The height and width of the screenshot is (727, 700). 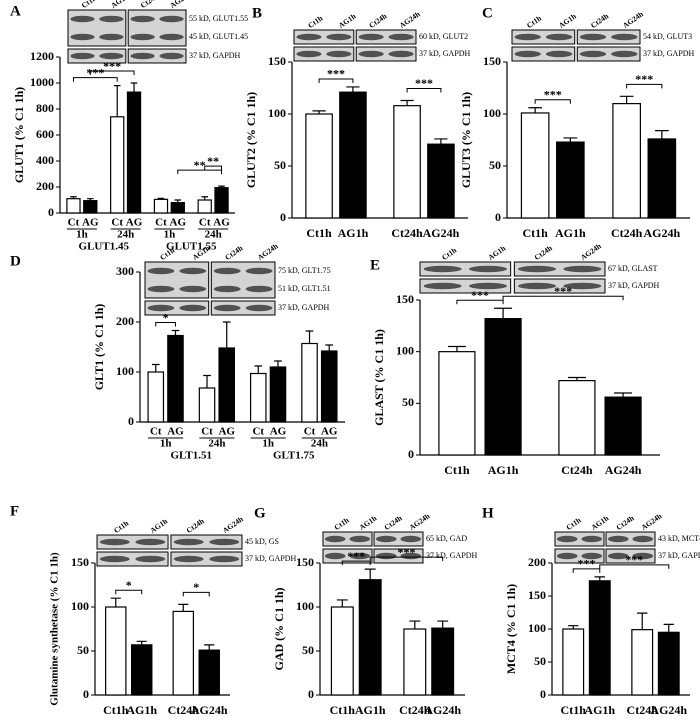 I want to click on x-tick-label: AG1h, so click(x=570, y=233).